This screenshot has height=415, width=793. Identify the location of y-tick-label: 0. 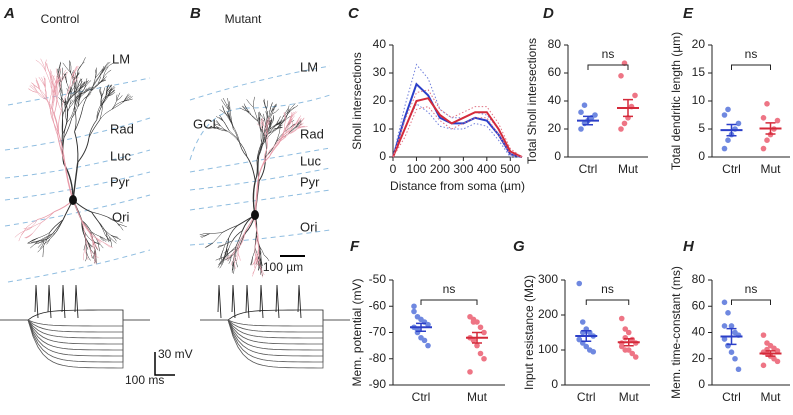
(382, 156).